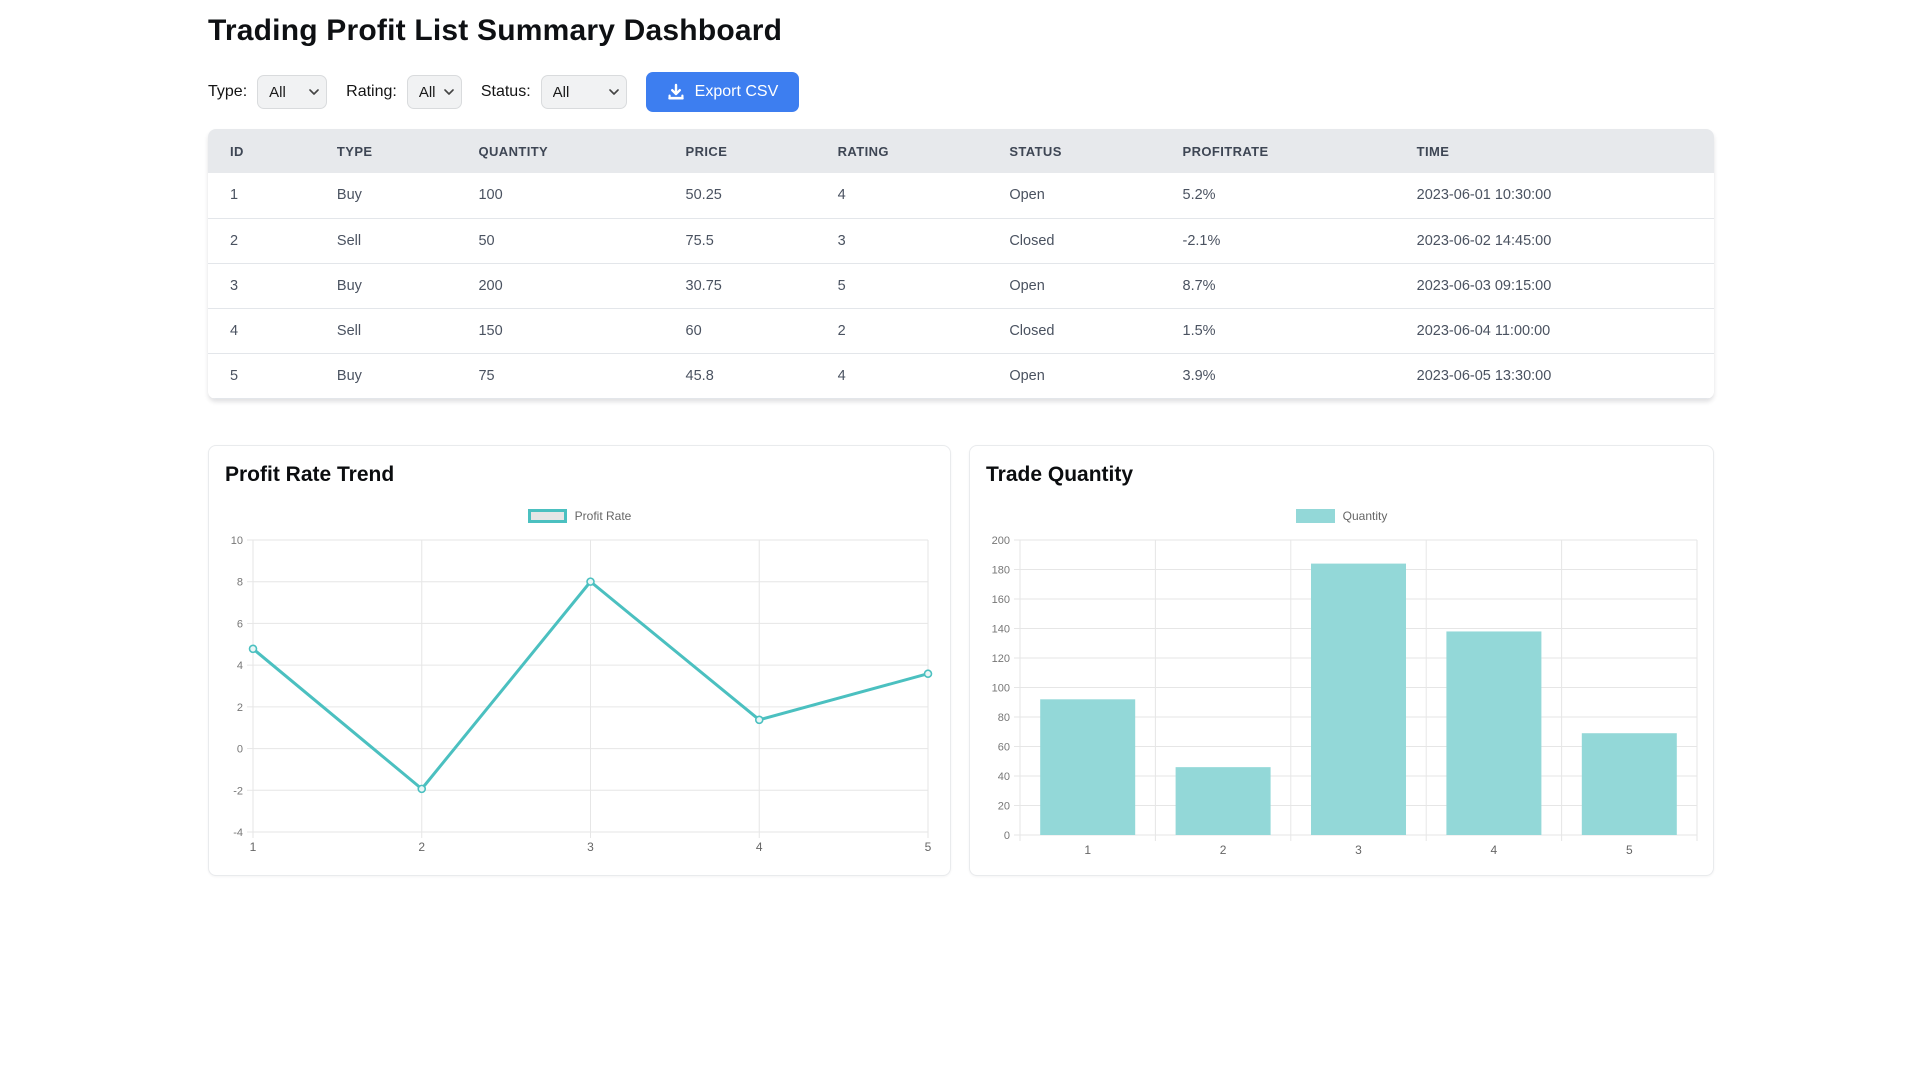  I want to click on profit-rate-chart-title: Profit Rate Trend, so click(310, 474).